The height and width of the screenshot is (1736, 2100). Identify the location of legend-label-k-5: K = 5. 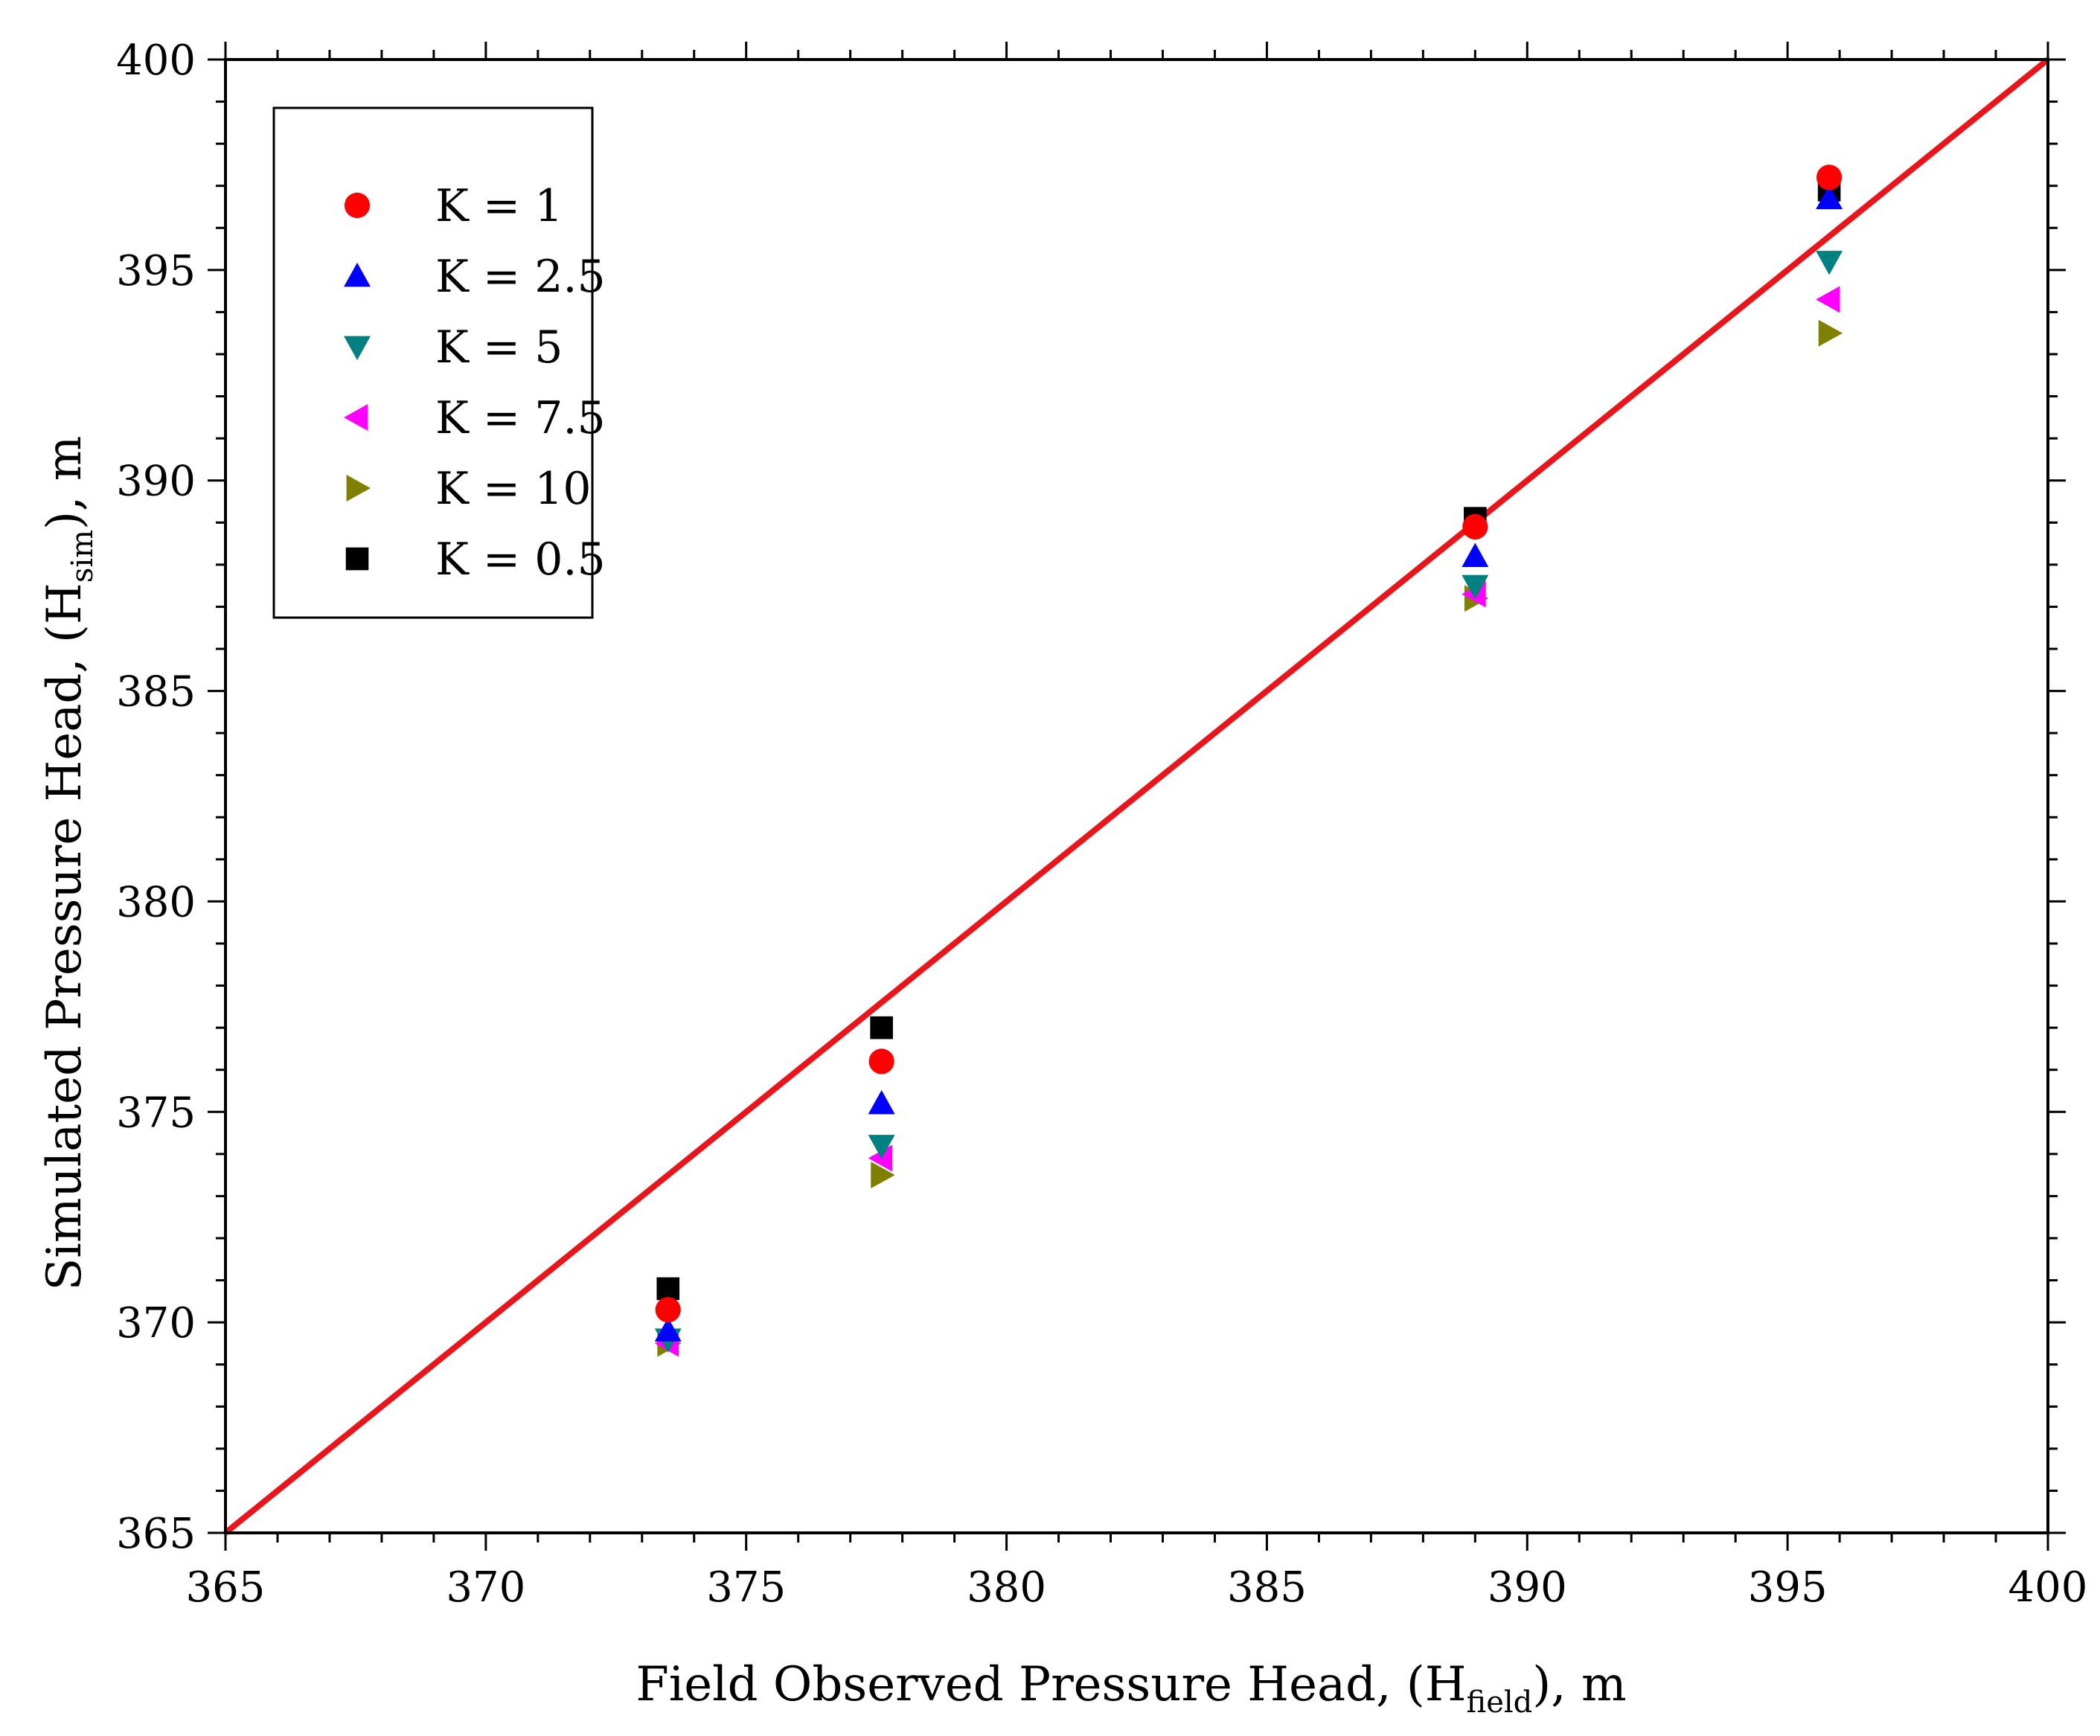
(499, 347).